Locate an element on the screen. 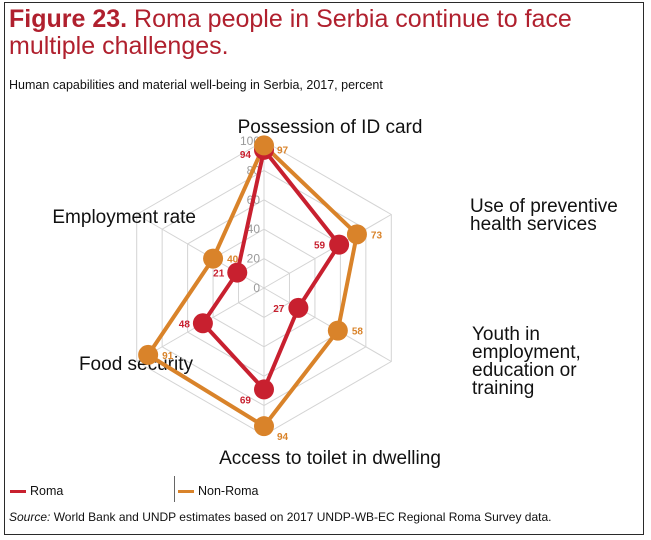 The image size is (651, 540). legend-item-non-roma: Non-Roma is located at coordinates (218, 491).